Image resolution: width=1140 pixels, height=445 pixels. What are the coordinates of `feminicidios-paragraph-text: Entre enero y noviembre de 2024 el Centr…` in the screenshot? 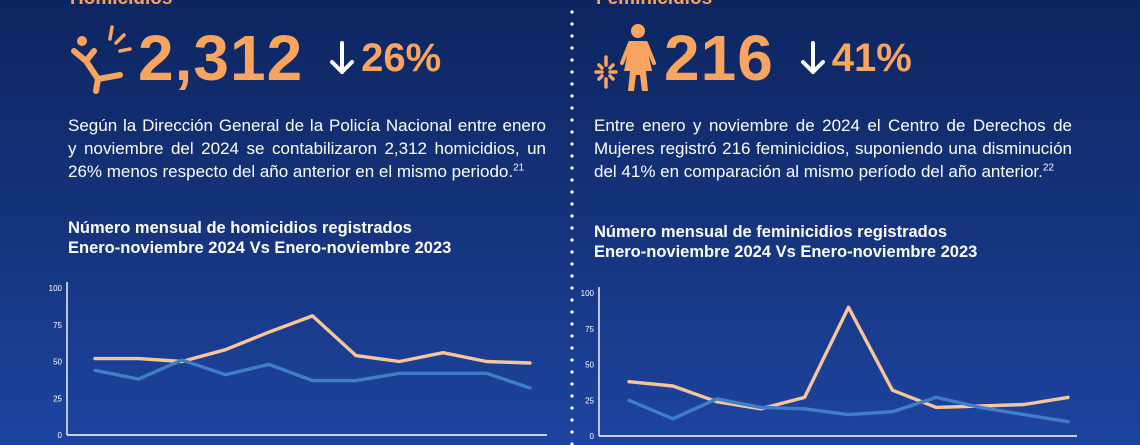 It's located at (833, 148).